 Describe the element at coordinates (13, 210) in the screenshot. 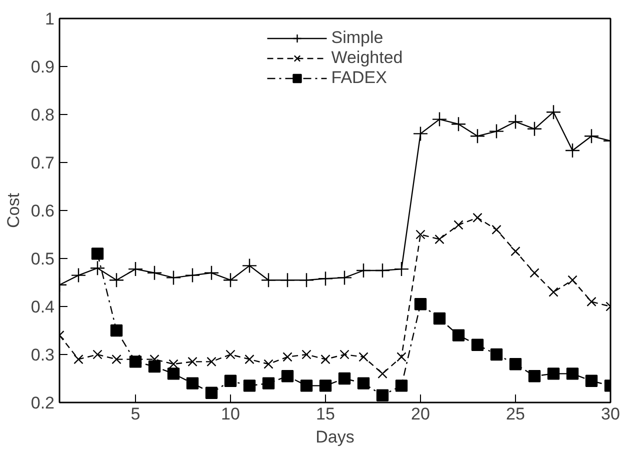

I see `y-axis-title: Cost` at that location.